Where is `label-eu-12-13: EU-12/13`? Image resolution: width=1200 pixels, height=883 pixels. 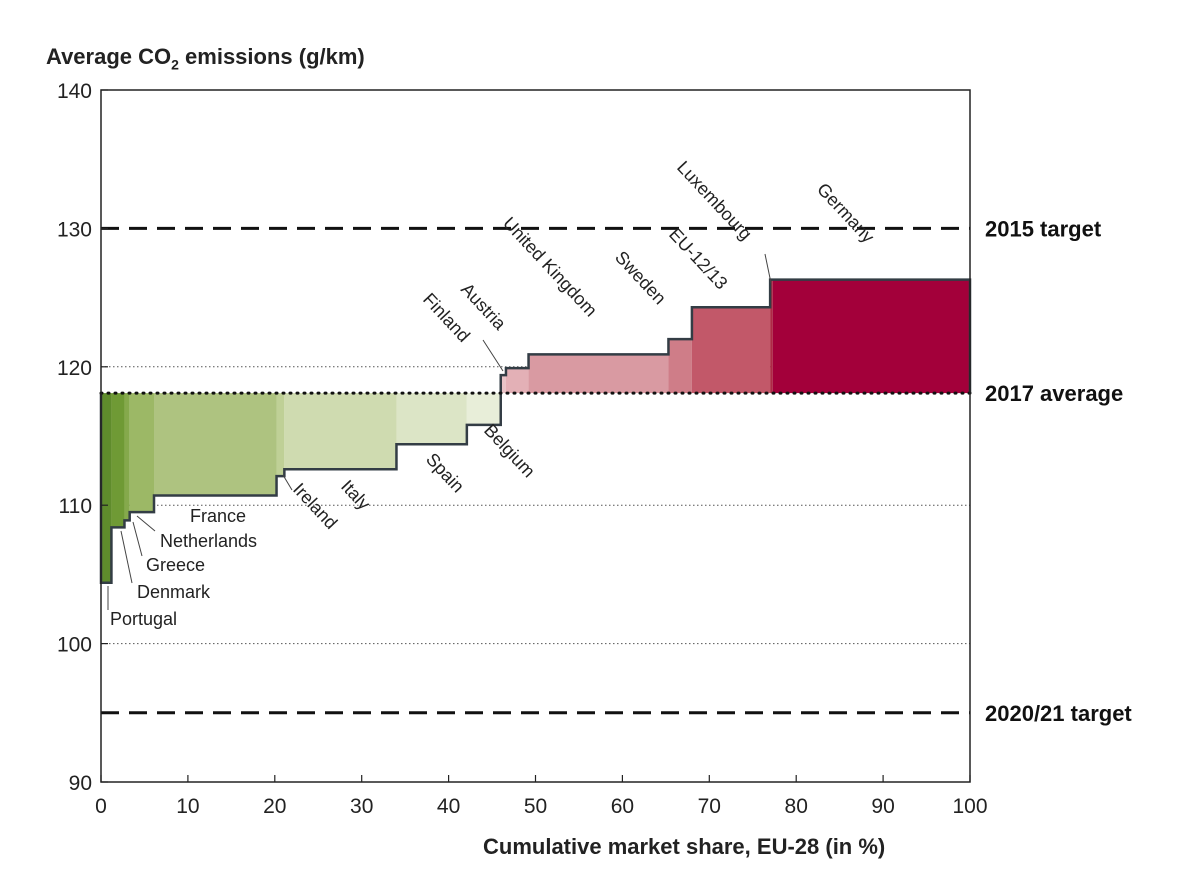 label-eu-12-13: EU-12/13 is located at coordinates (698, 258).